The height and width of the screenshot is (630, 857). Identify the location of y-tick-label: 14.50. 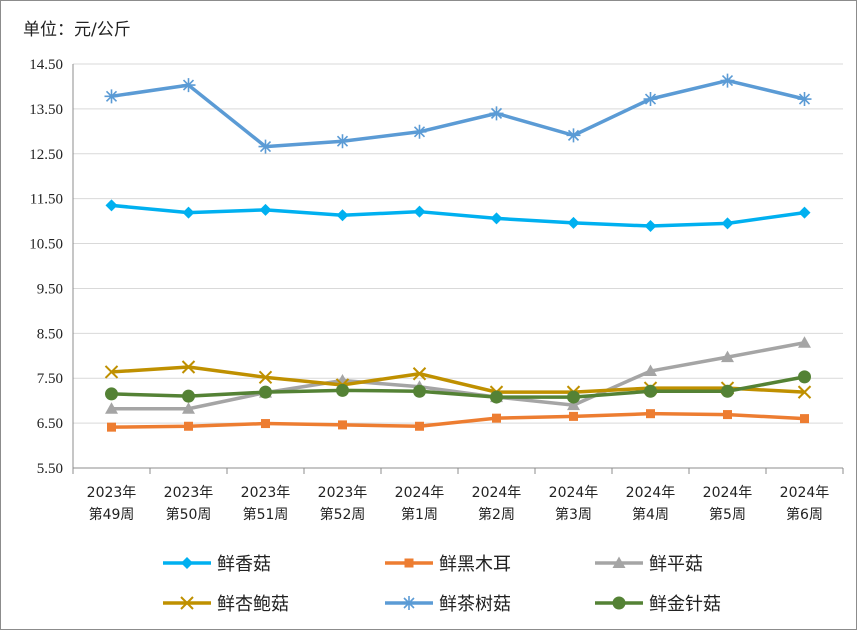
(46, 65).